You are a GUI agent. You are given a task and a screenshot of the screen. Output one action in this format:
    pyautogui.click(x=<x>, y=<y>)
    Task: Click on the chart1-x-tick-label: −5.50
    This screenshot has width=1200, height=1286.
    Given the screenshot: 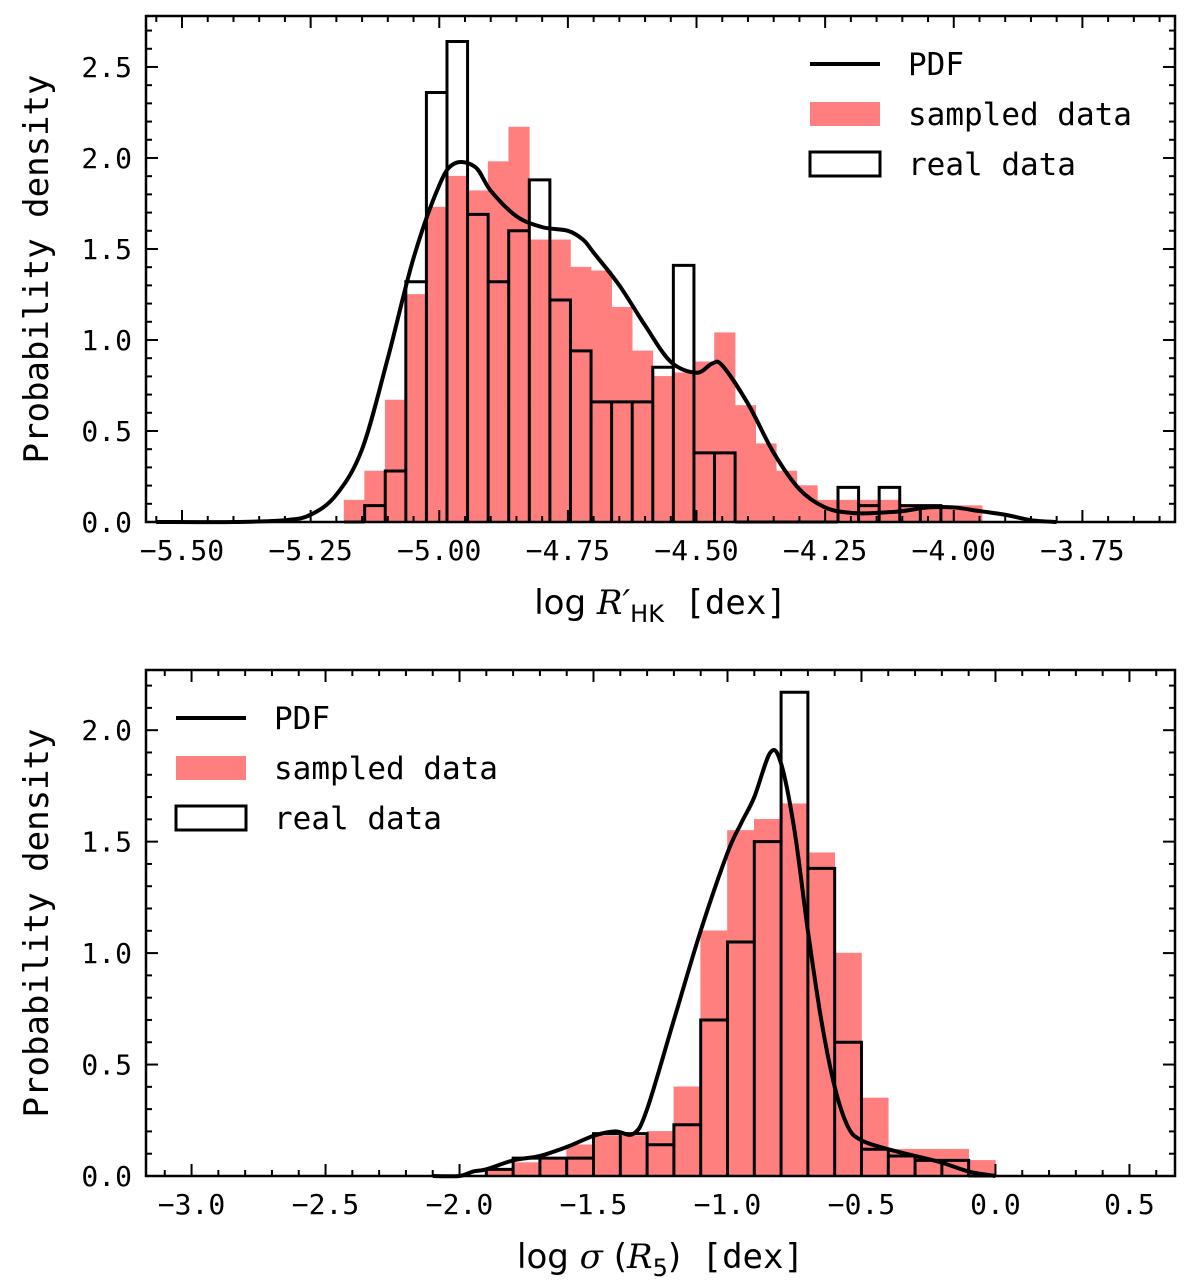 What is the action you would take?
    pyautogui.click(x=182, y=550)
    